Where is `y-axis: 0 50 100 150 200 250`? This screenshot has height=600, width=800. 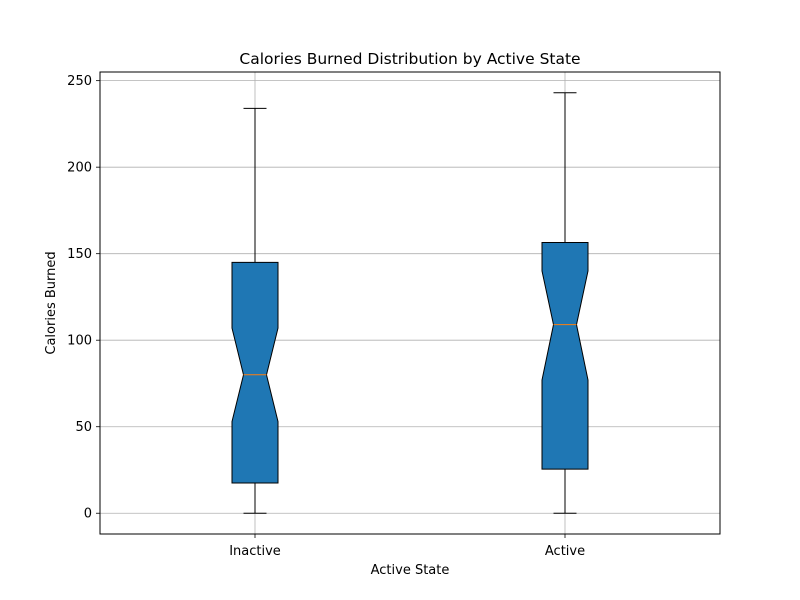 y-axis: 0 50 100 150 200 250 is located at coordinates (83, 298).